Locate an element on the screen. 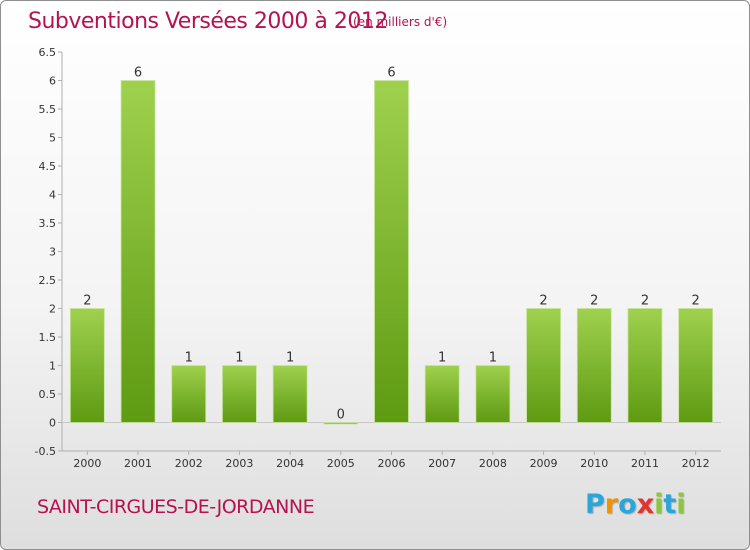 The image size is (750, 550). chart-unit: (en milliers d'€) is located at coordinates (400, 22).